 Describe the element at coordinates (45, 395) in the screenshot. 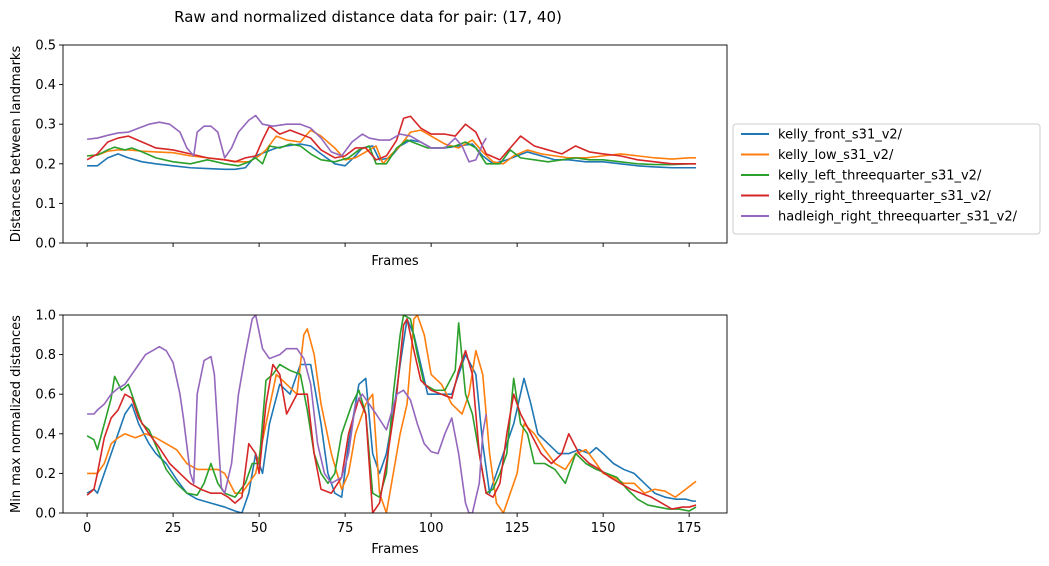

I see `y-tick-label-bottom-3: 0.6` at that location.